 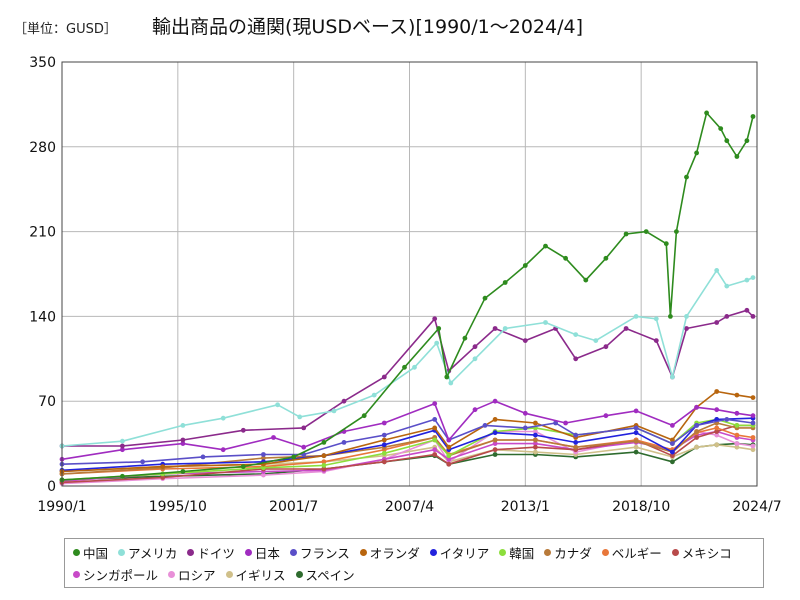 I want to click on legend-label: イタリア, so click(x=464, y=553).